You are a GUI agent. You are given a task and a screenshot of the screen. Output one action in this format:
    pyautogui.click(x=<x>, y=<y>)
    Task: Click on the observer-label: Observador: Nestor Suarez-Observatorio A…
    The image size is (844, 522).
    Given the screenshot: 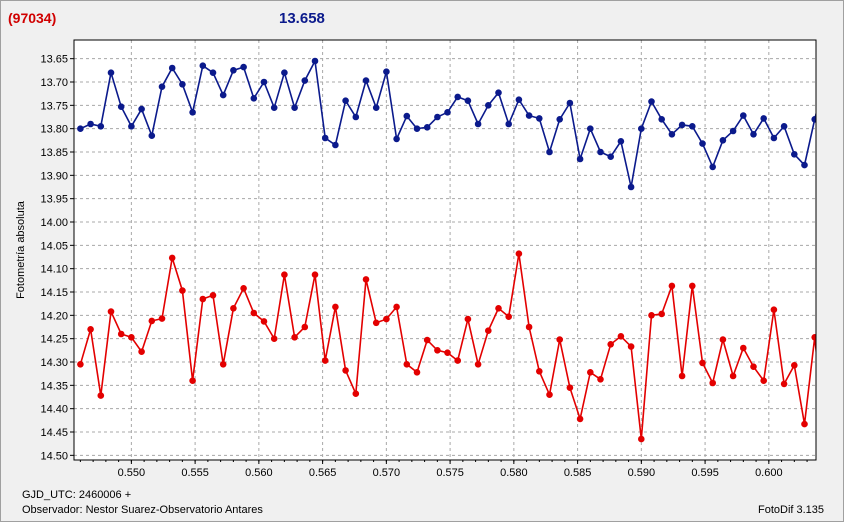 What is the action you would take?
    pyautogui.click(x=142, y=510)
    